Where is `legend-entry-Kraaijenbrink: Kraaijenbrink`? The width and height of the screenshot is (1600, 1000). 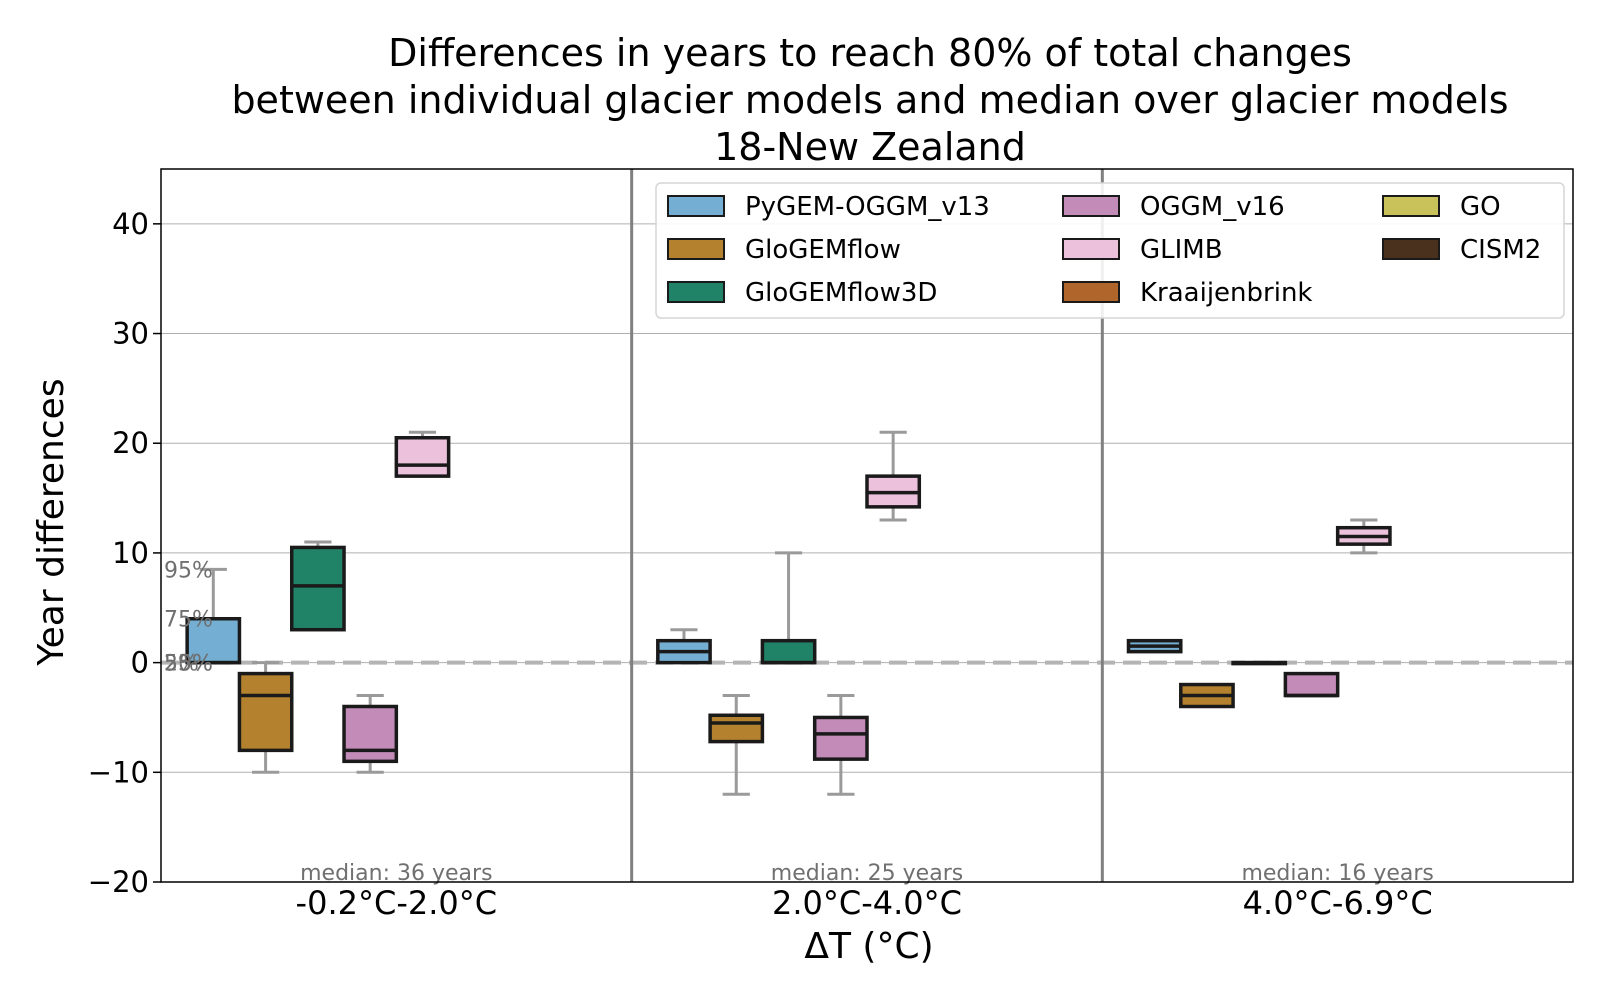
legend-entry-Kraaijenbrink: Kraaijenbrink is located at coordinates (1187, 293).